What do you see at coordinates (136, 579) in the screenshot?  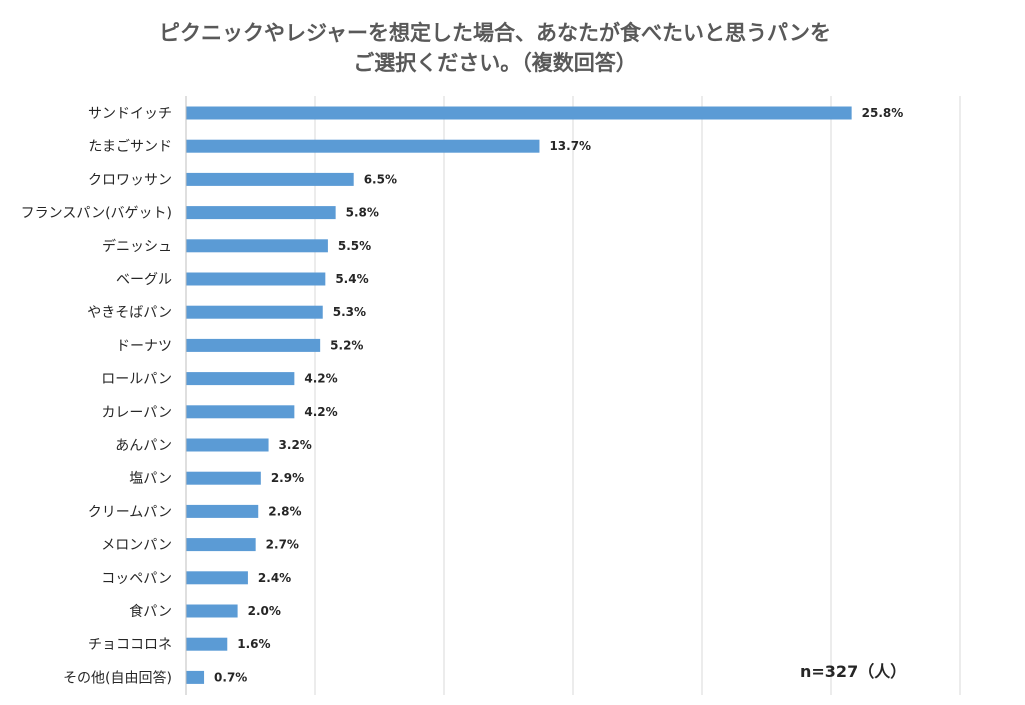 I see `category-label: コッペパン` at bounding box center [136, 579].